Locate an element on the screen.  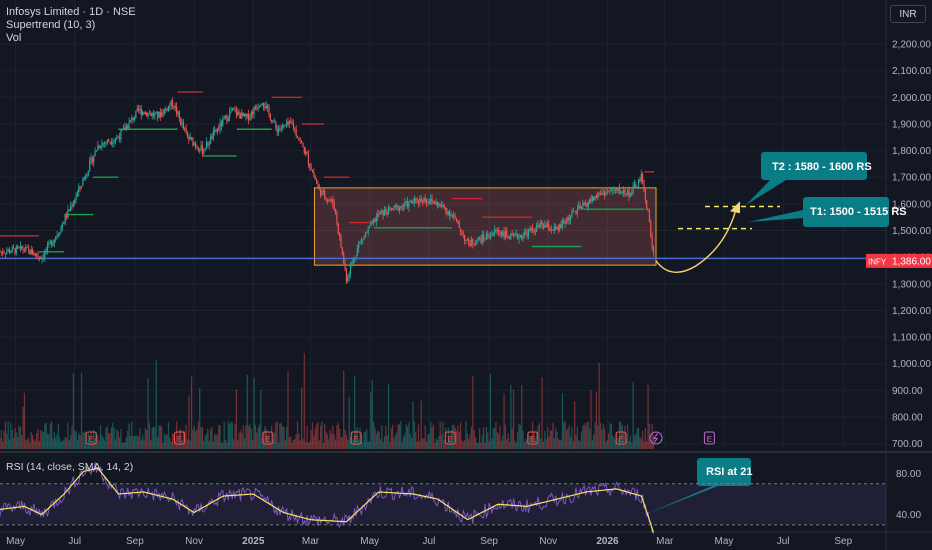
legend-volume: Vol is located at coordinates (14, 38).